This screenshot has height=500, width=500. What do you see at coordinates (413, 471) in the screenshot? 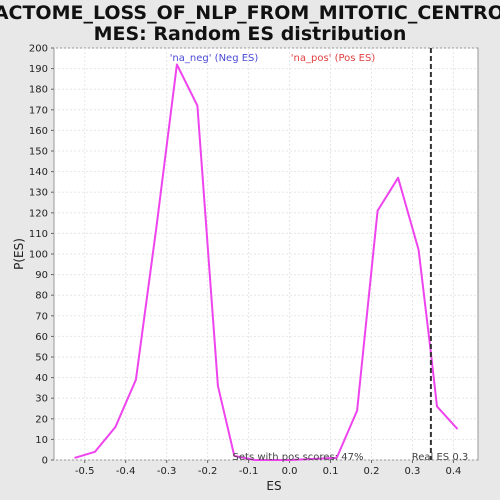
I see `x-tick-label: 0.3` at bounding box center [413, 471].